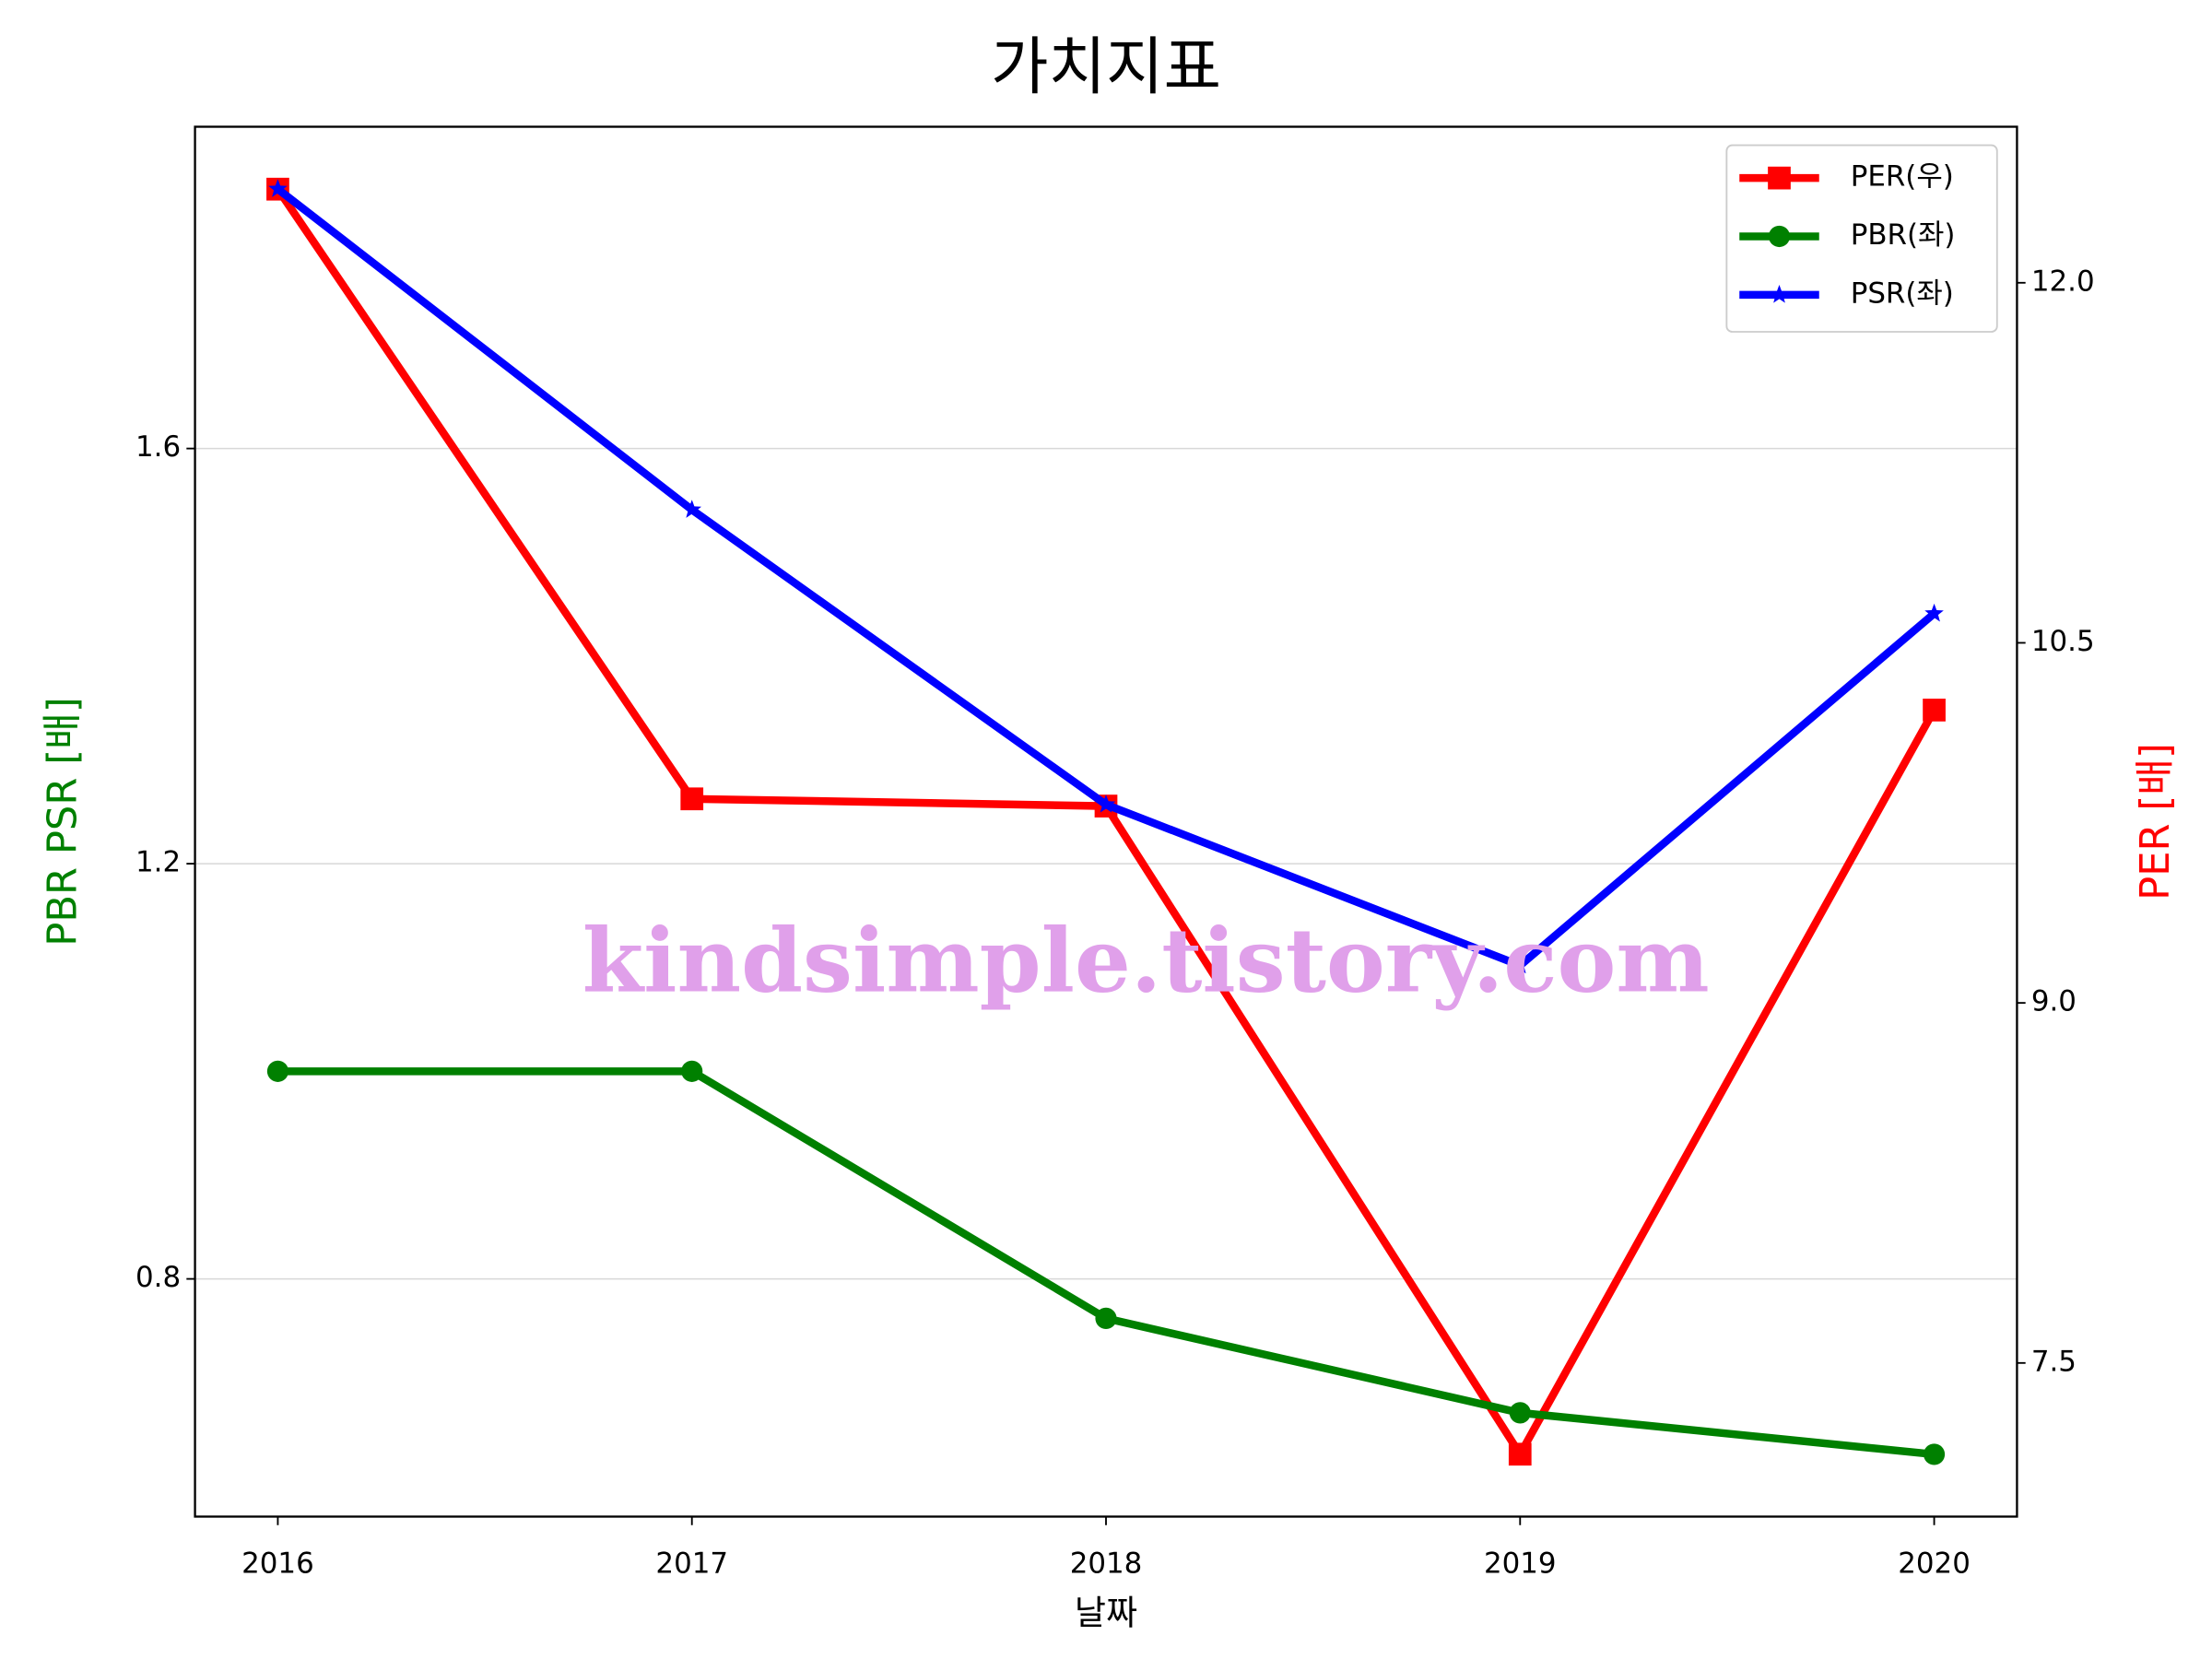 The width and height of the screenshot is (2212, 1659). What do you see at coordinates (64, 821) in the screenshot?
I see `y-axis-label: PBR PSR [배]` at bounding box center [64, 821].